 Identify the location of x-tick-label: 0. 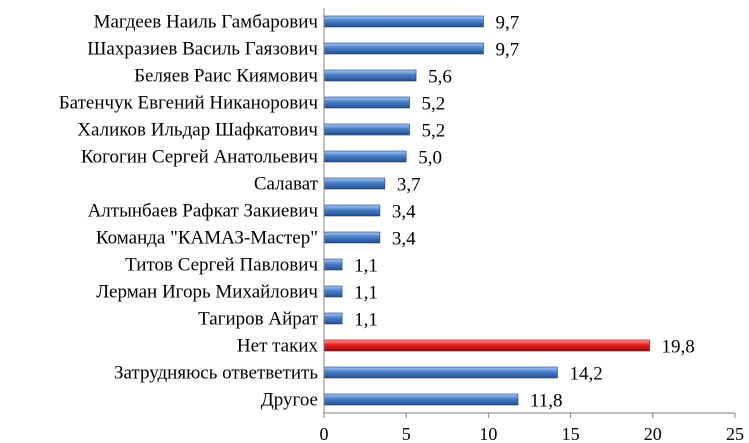
(324, 433).